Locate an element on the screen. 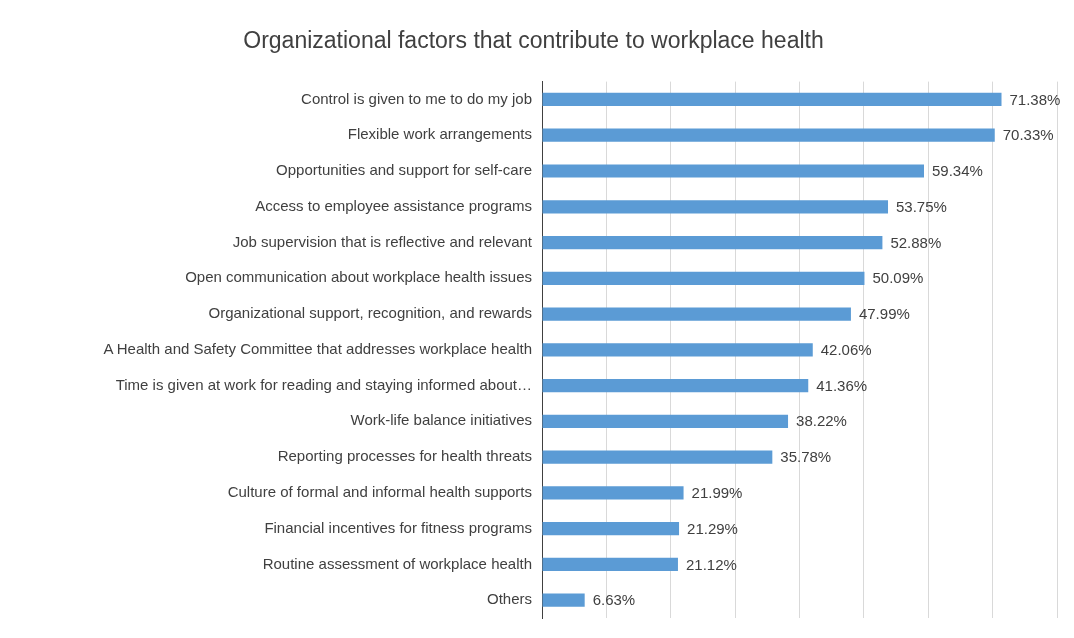  y-tick-label: Open communication about workplace health issues is located at coordinates (358, 277).